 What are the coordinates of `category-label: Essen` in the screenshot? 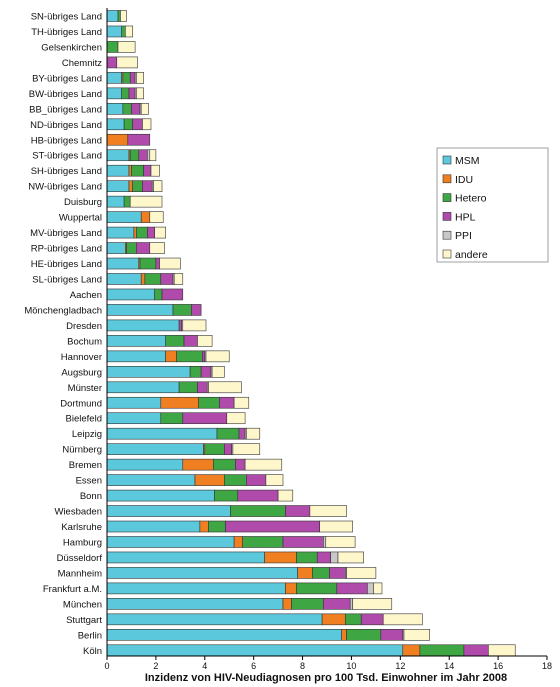 It's located at (89, 481).